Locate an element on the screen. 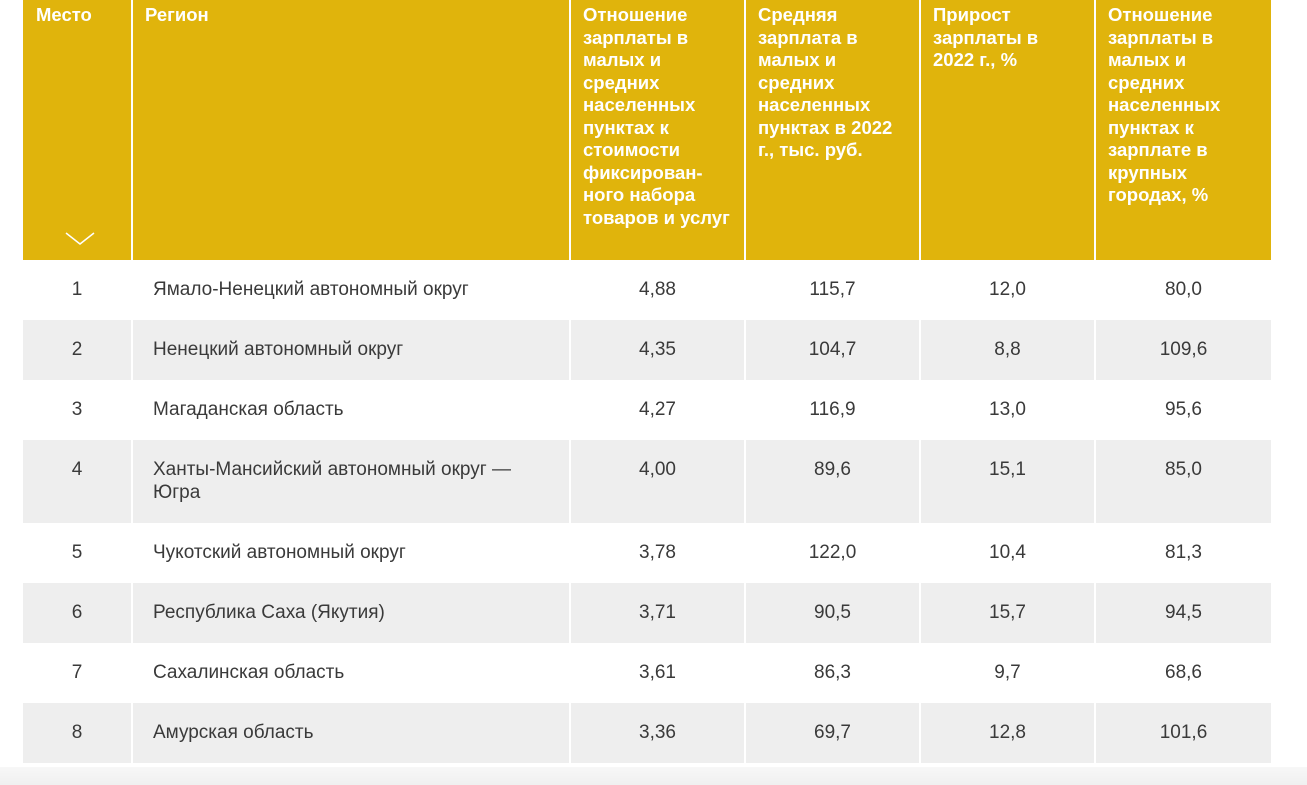 The width and height of the screenshot is (1307, 785). cell-place: 4 is located at coordinates (78, 481).